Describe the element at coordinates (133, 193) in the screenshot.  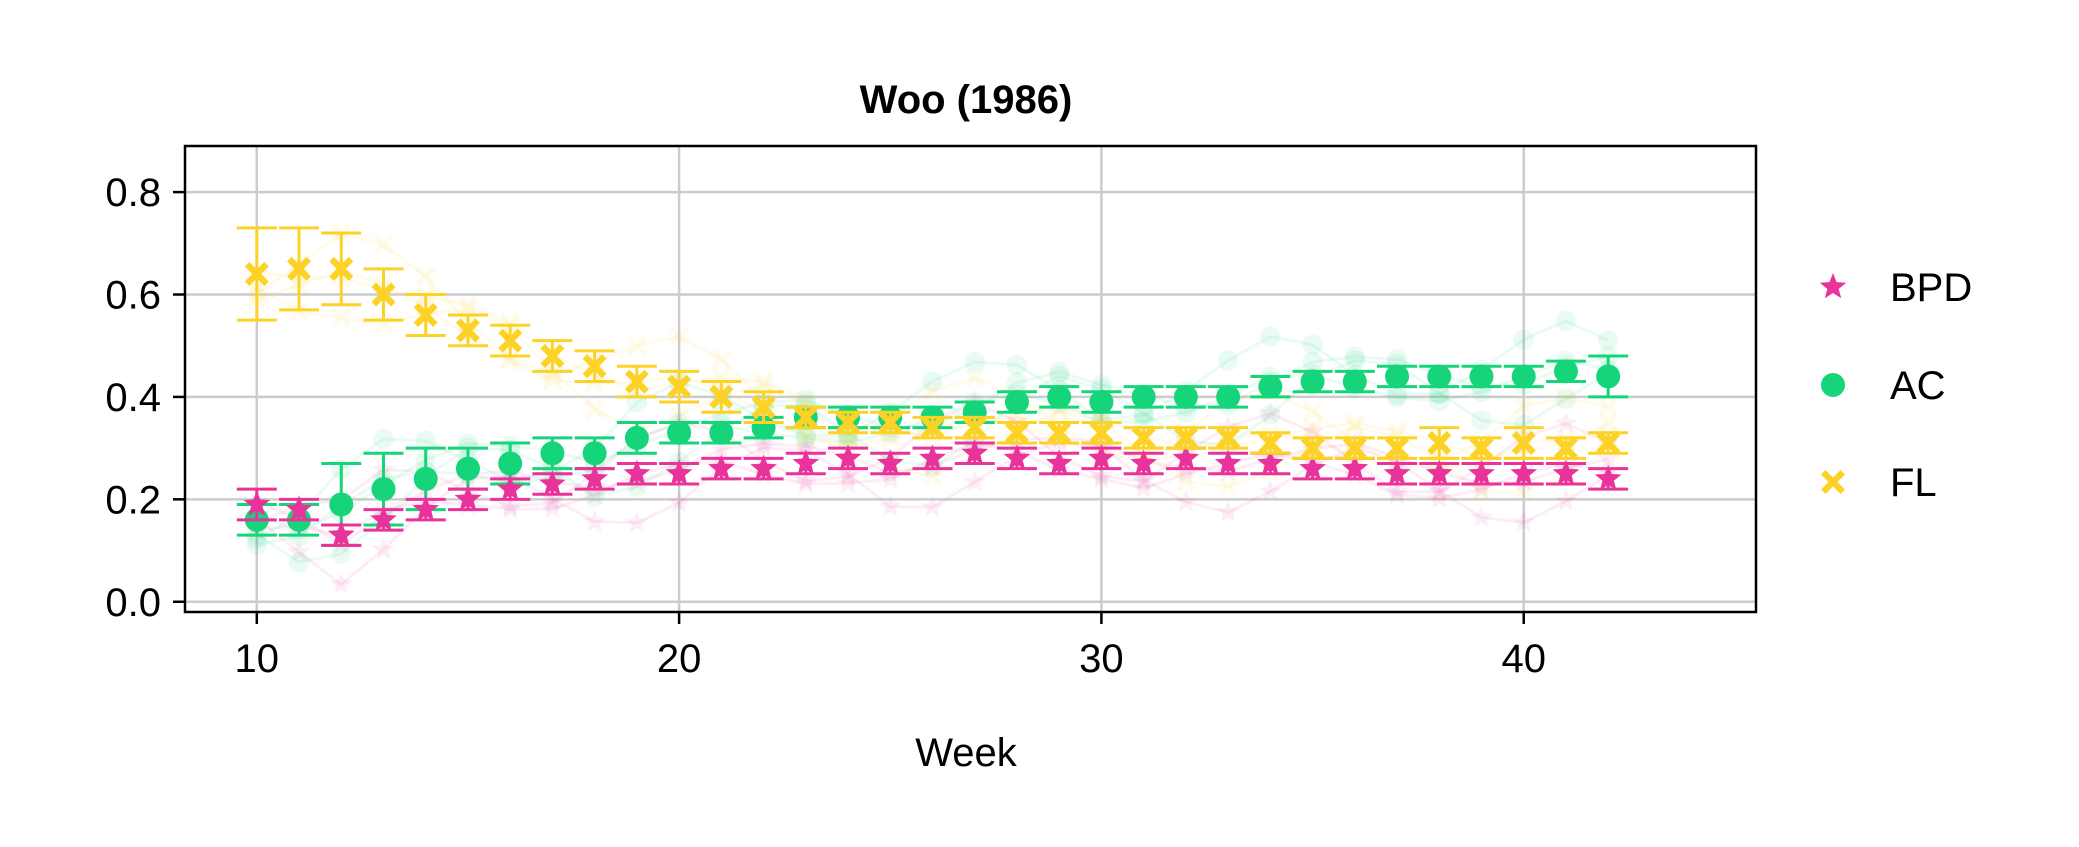
I see `y-tick-label: 0.8` at that location.